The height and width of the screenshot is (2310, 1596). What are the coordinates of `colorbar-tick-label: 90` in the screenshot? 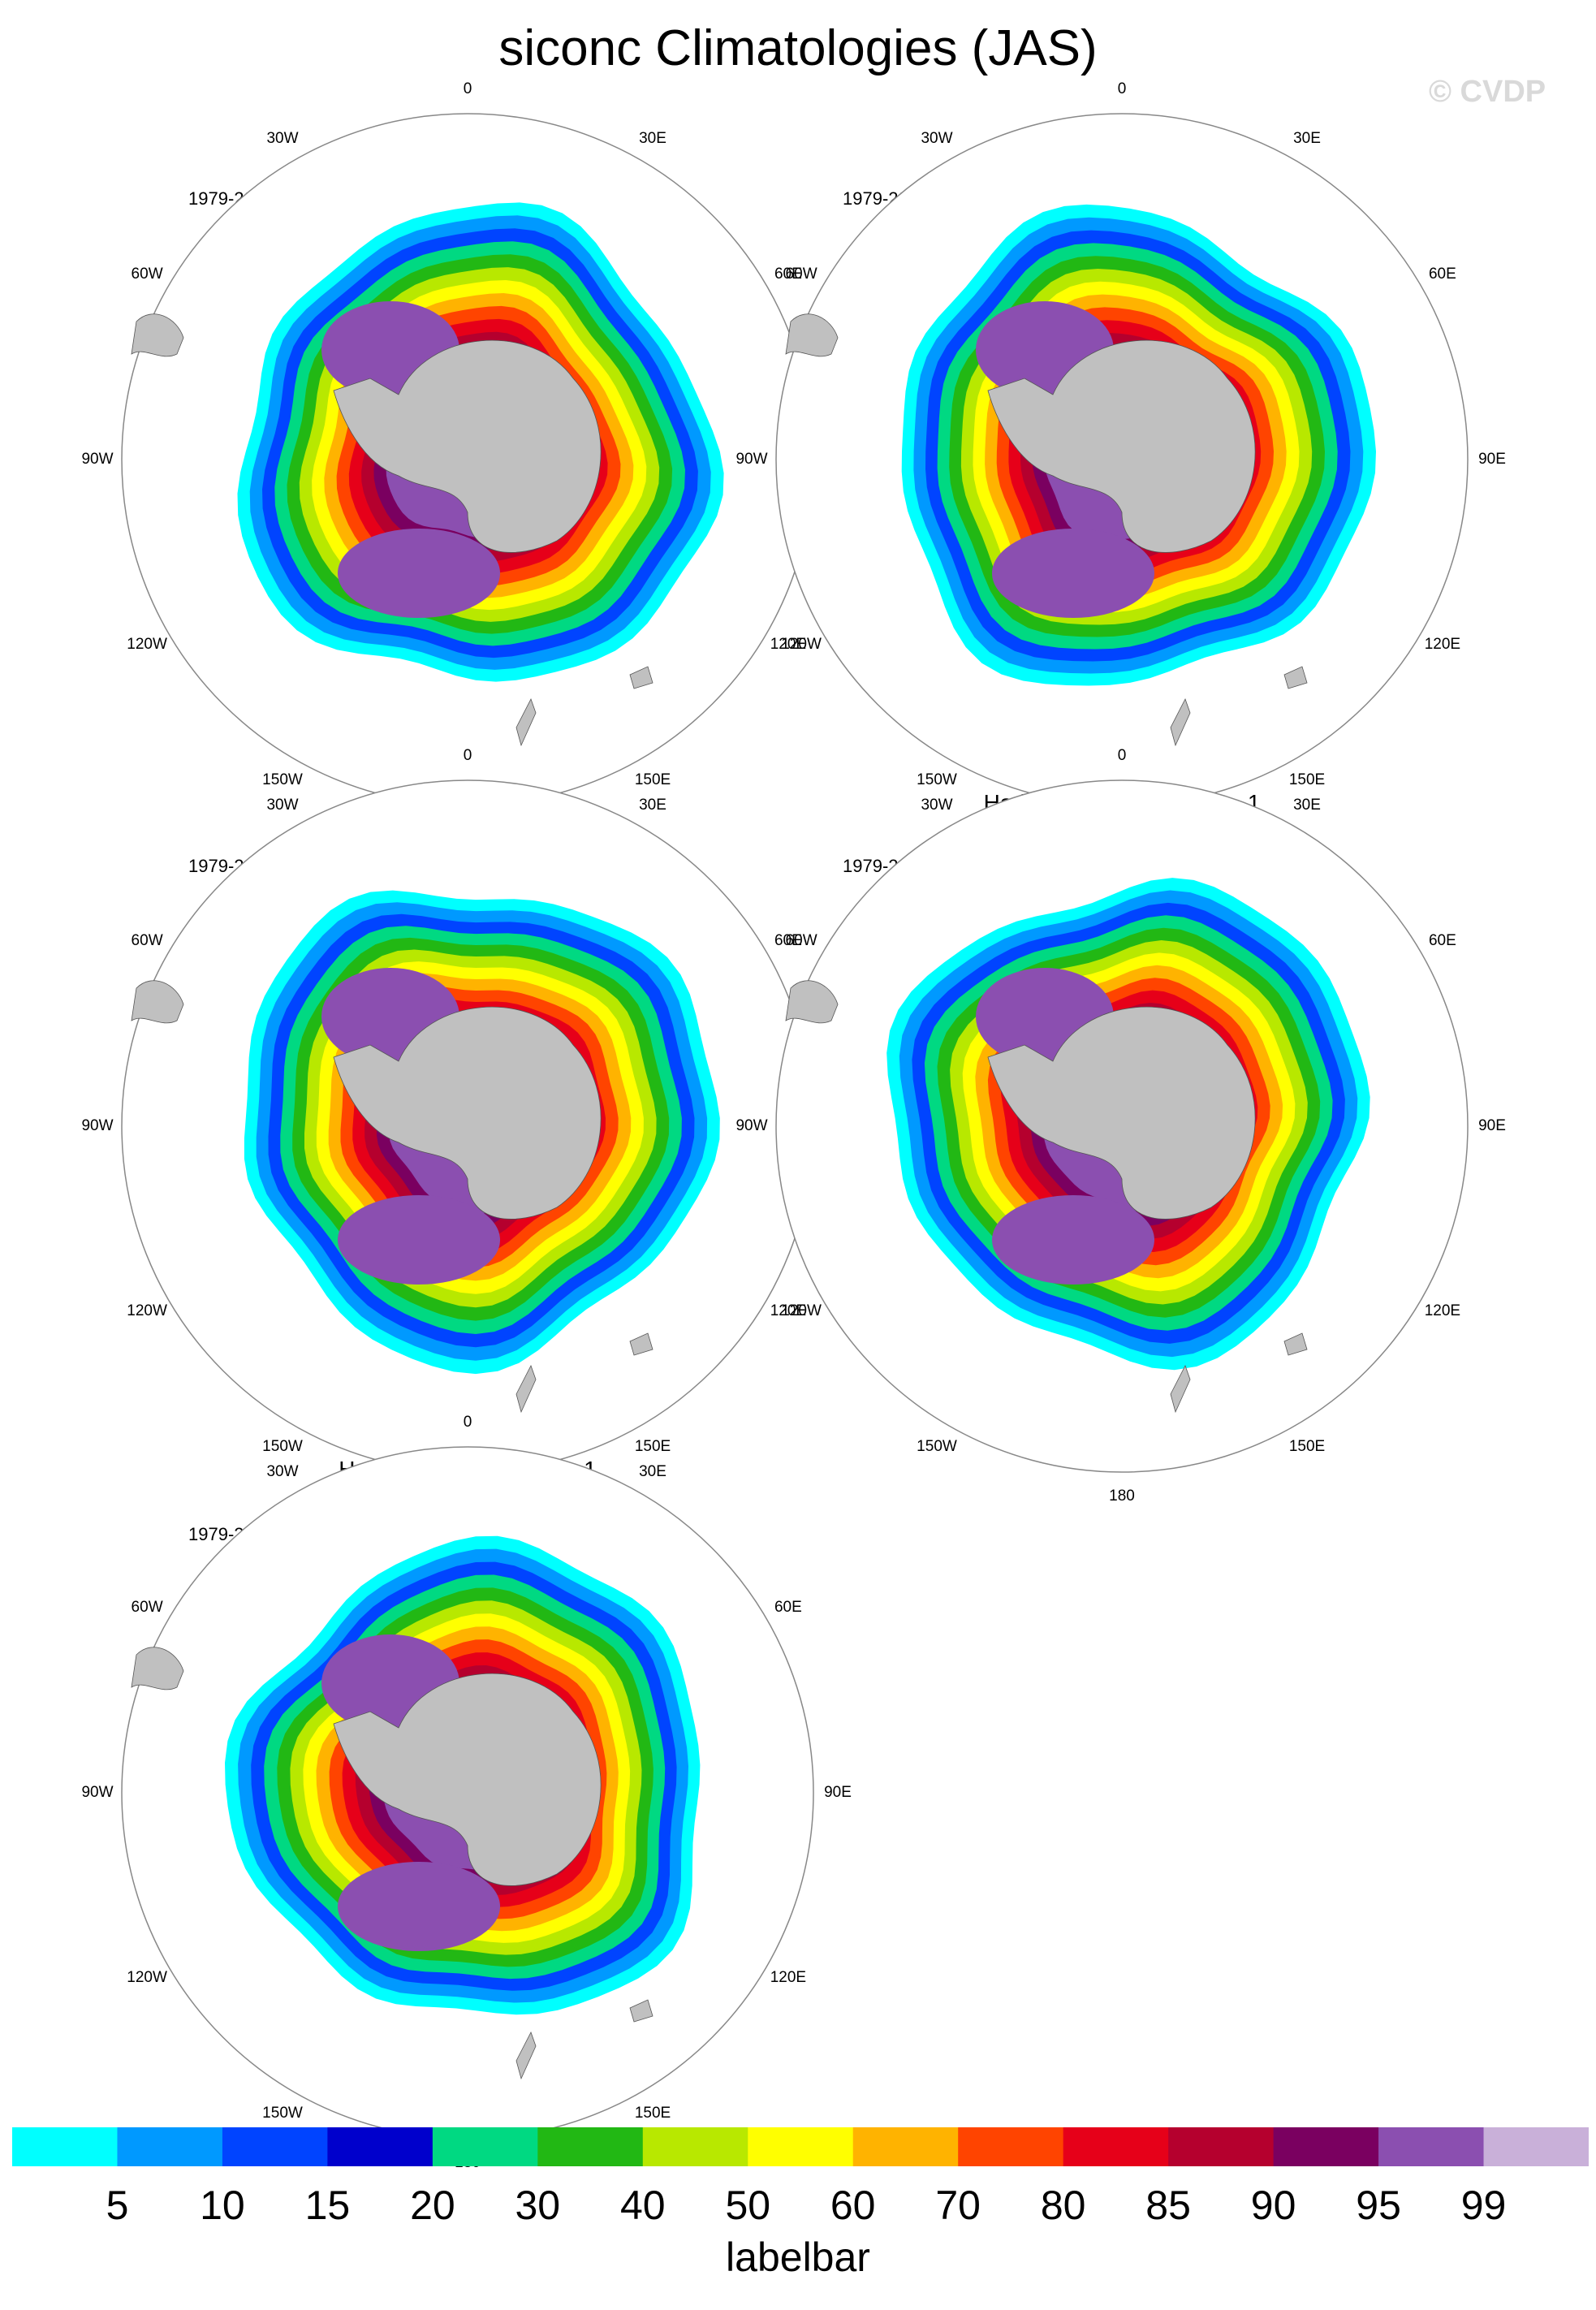 It's located at (1273, 2205).